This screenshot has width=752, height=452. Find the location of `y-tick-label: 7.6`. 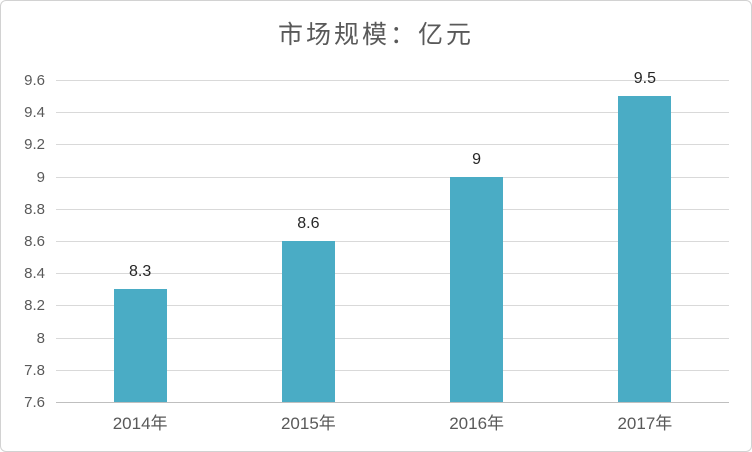

y-tick-label: 7.6 is located at coordinates (34, 402).